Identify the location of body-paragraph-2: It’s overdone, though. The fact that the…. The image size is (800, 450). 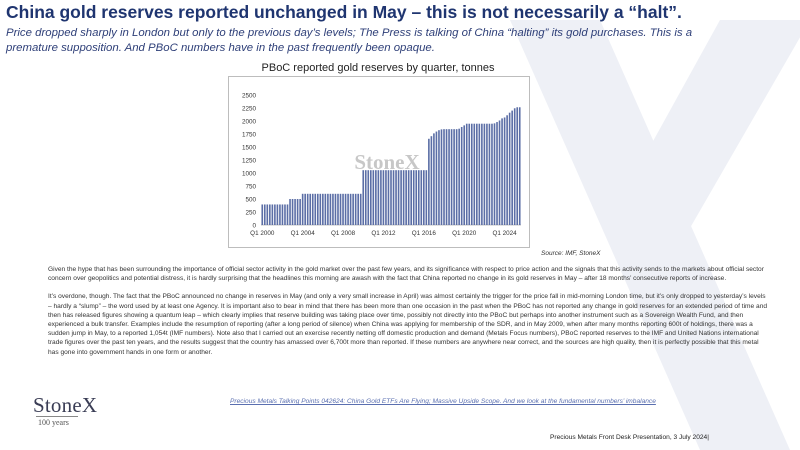
(408, 324).